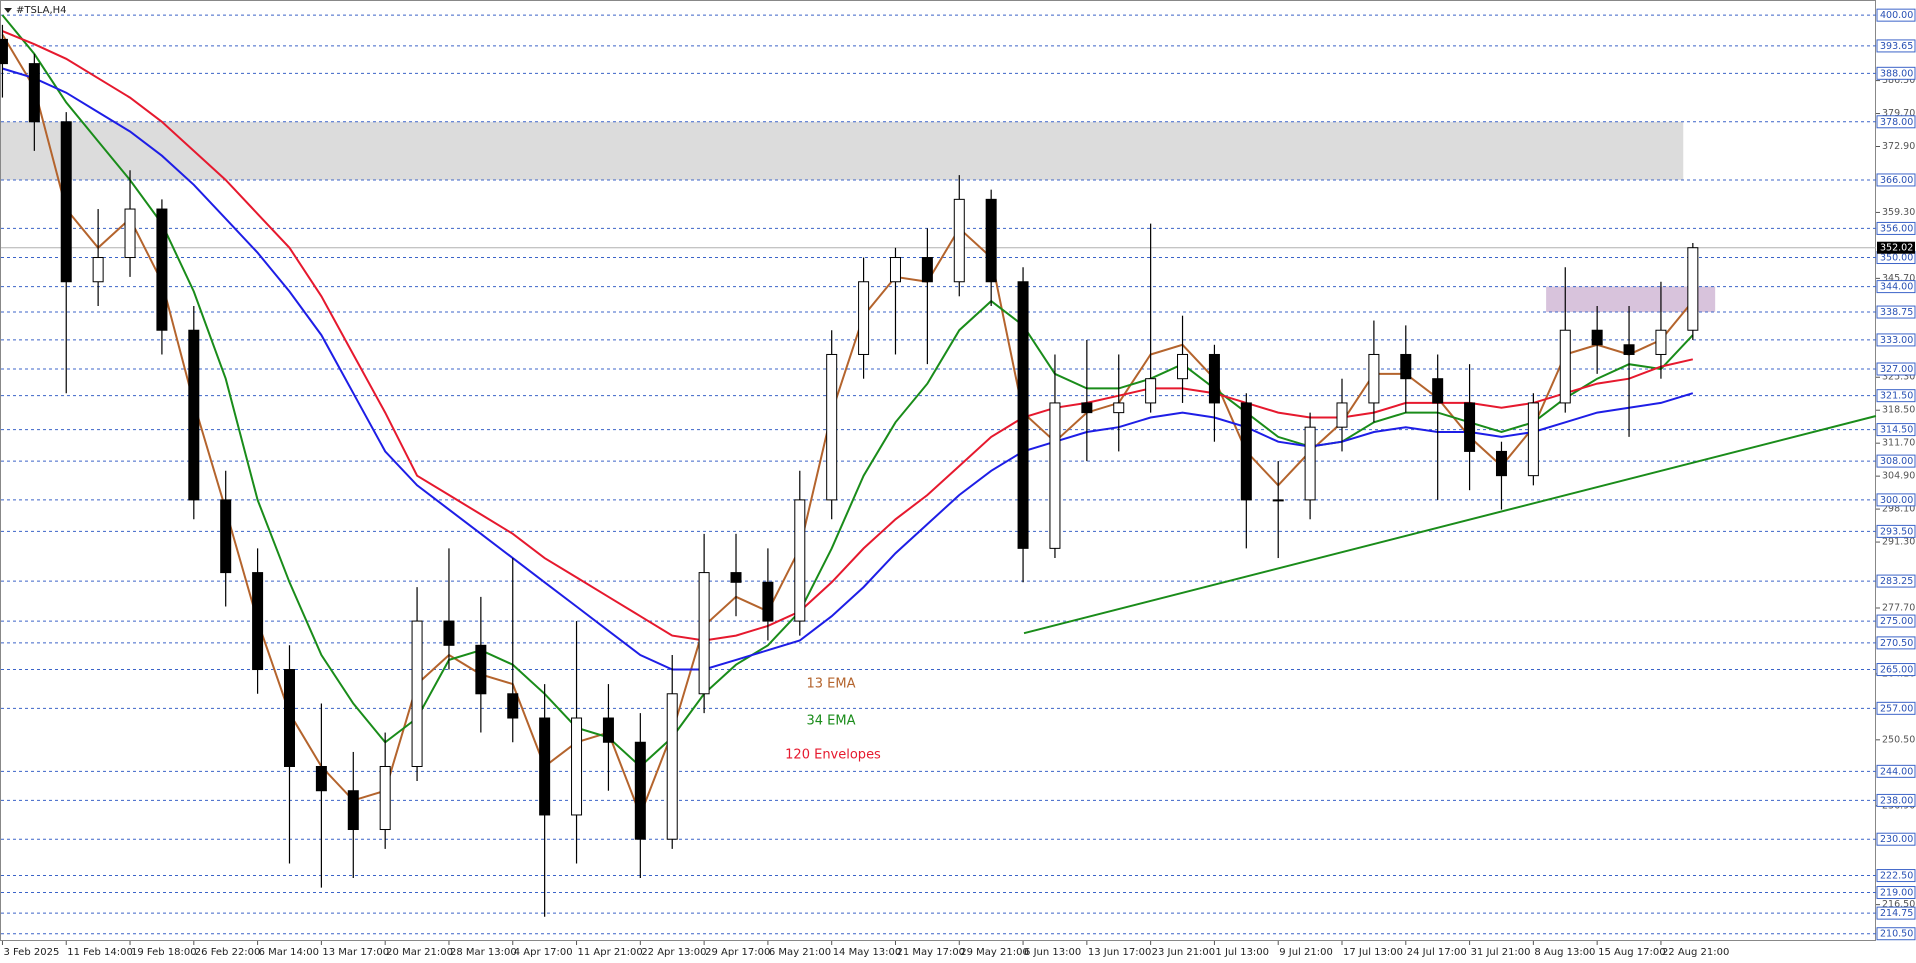  I want to click on y-tick-label: 325.30, so click(1898, 377).